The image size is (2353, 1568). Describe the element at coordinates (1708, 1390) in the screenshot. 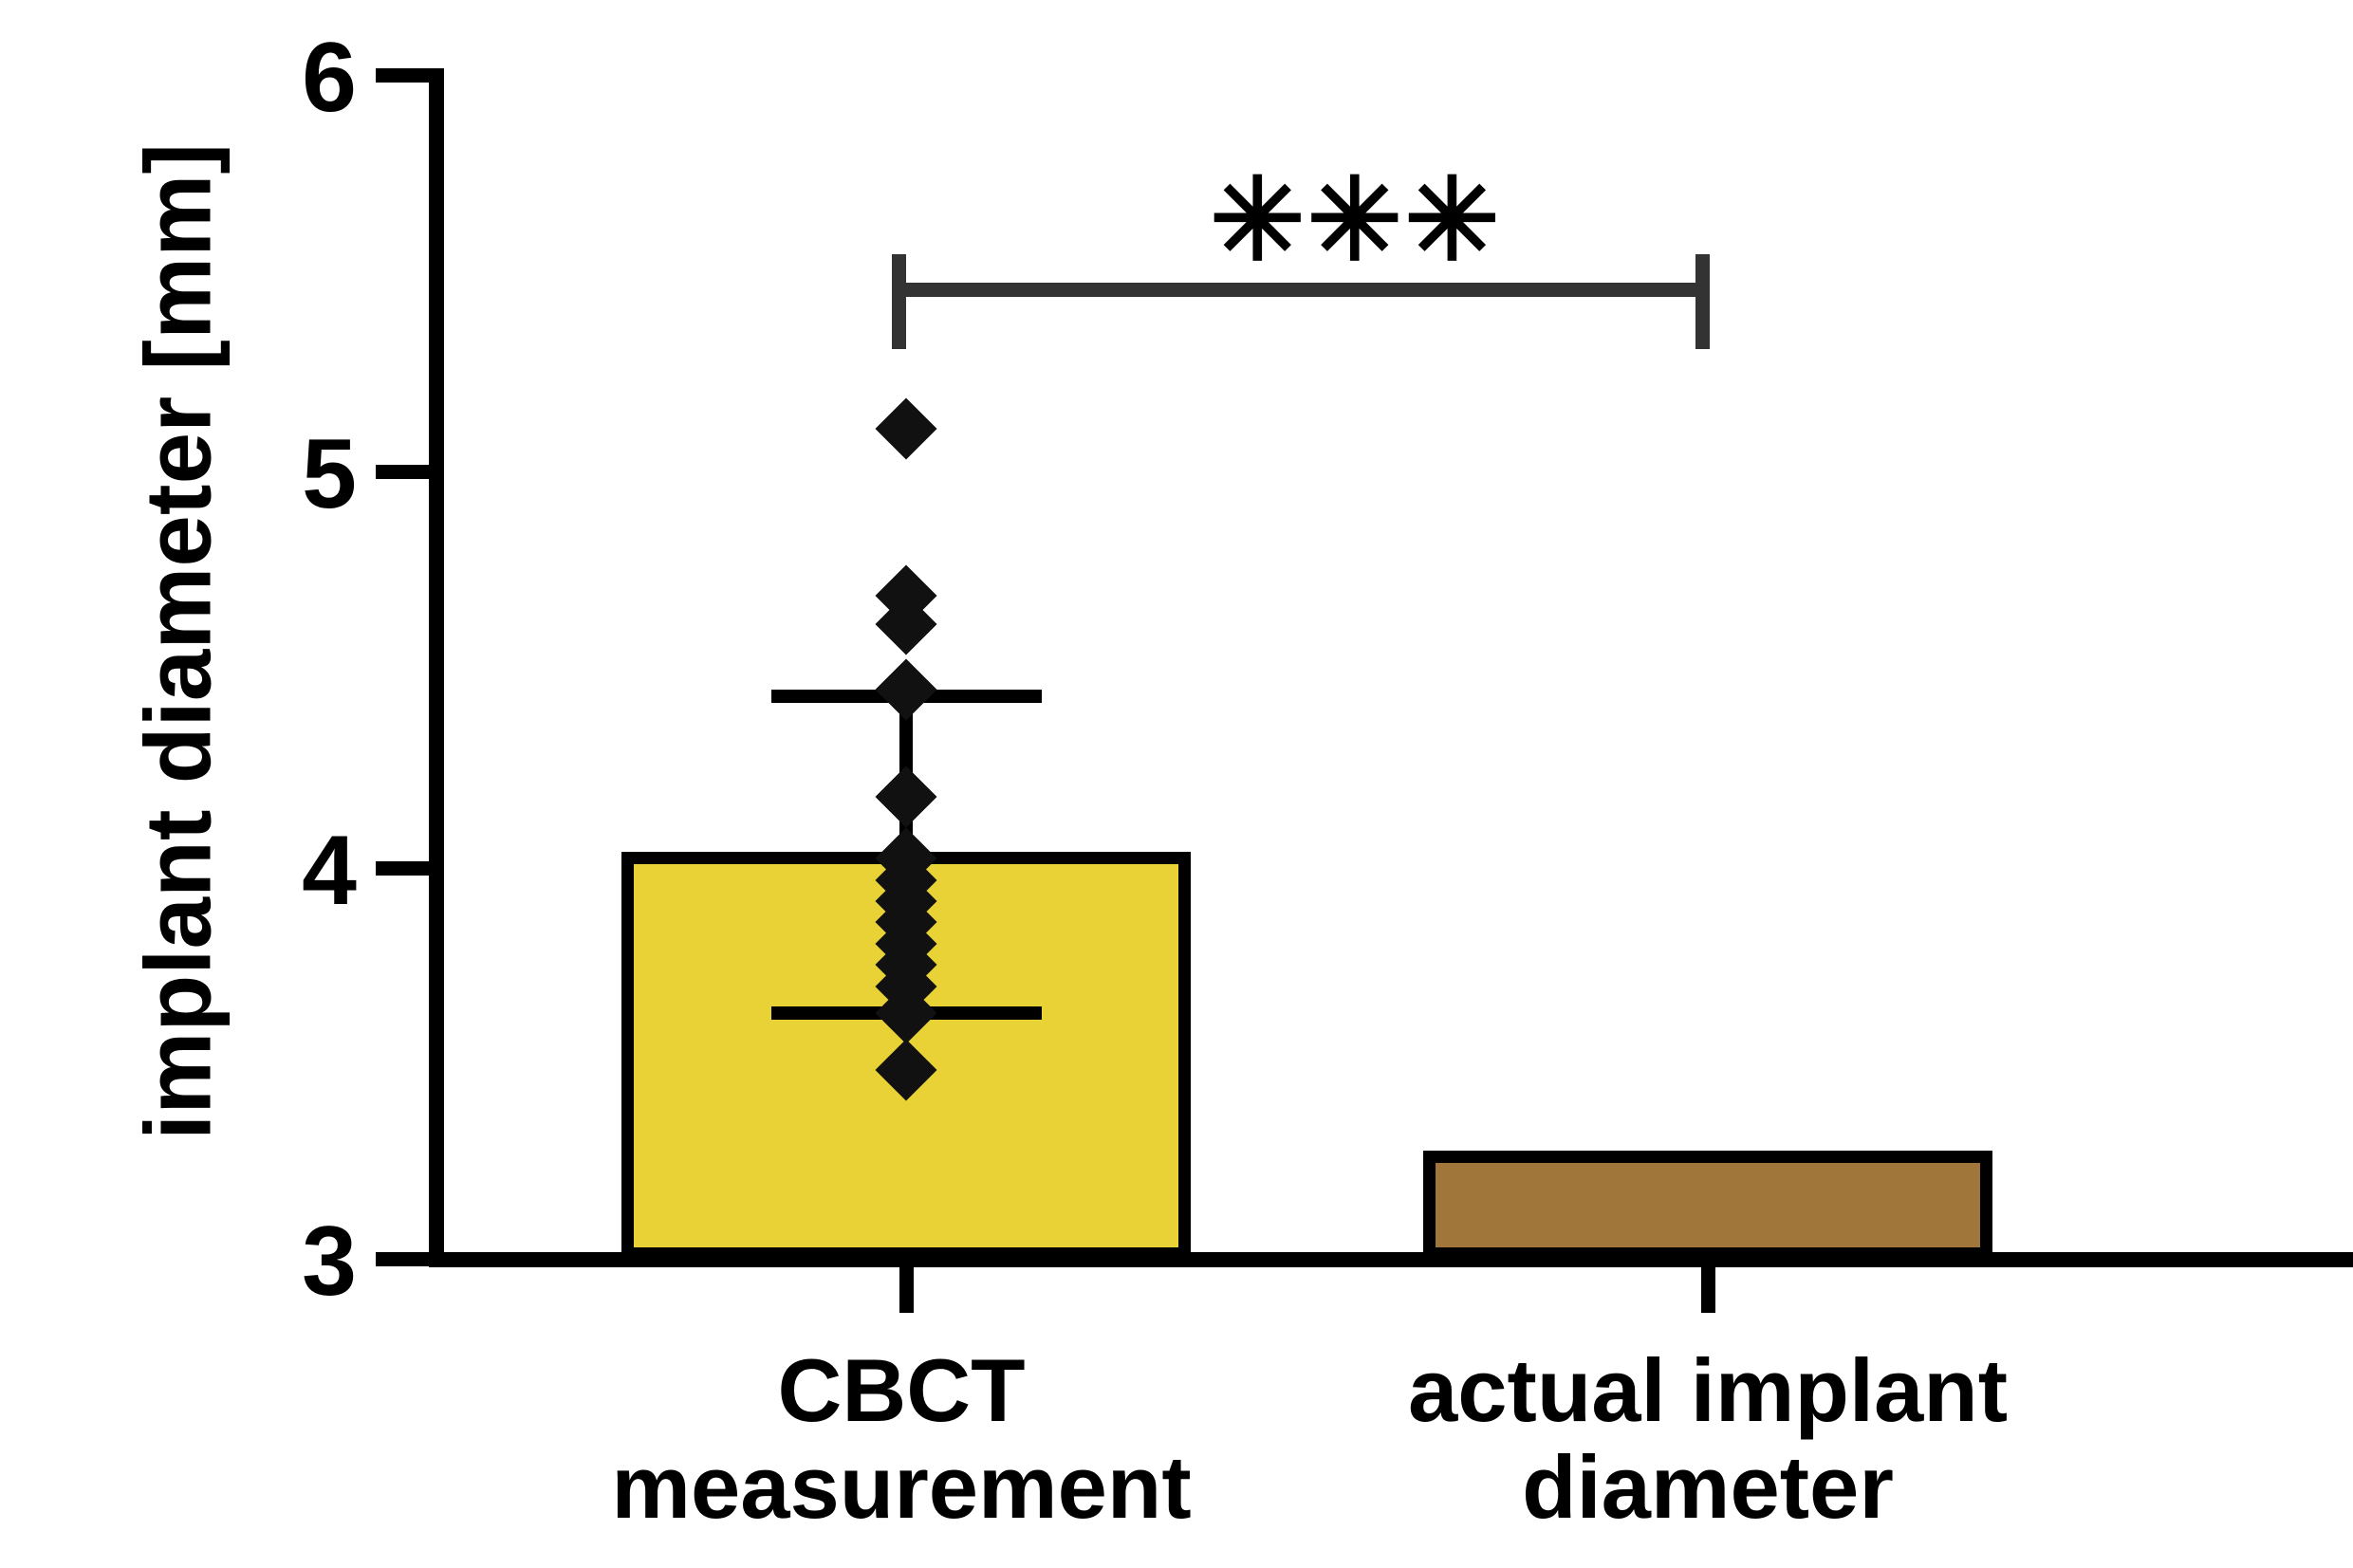

I see `x-axis-label-actual-line1: actual implant` at that location.